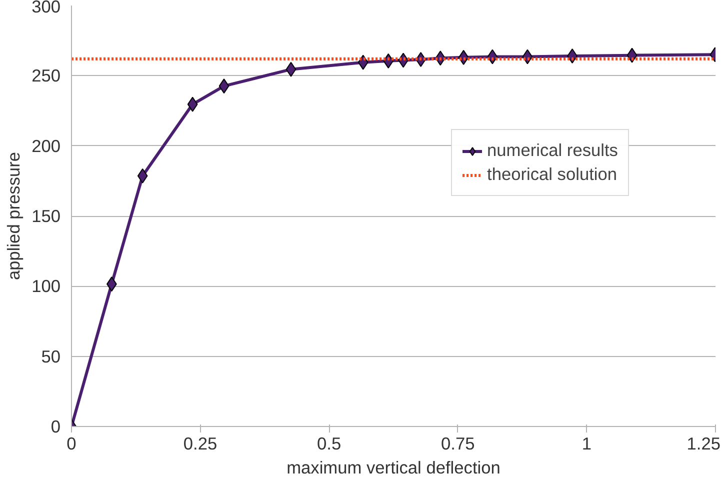 This screenshot has width=726, height=487. I want to click on x-tick-label: 1.25, so click(703, 444).